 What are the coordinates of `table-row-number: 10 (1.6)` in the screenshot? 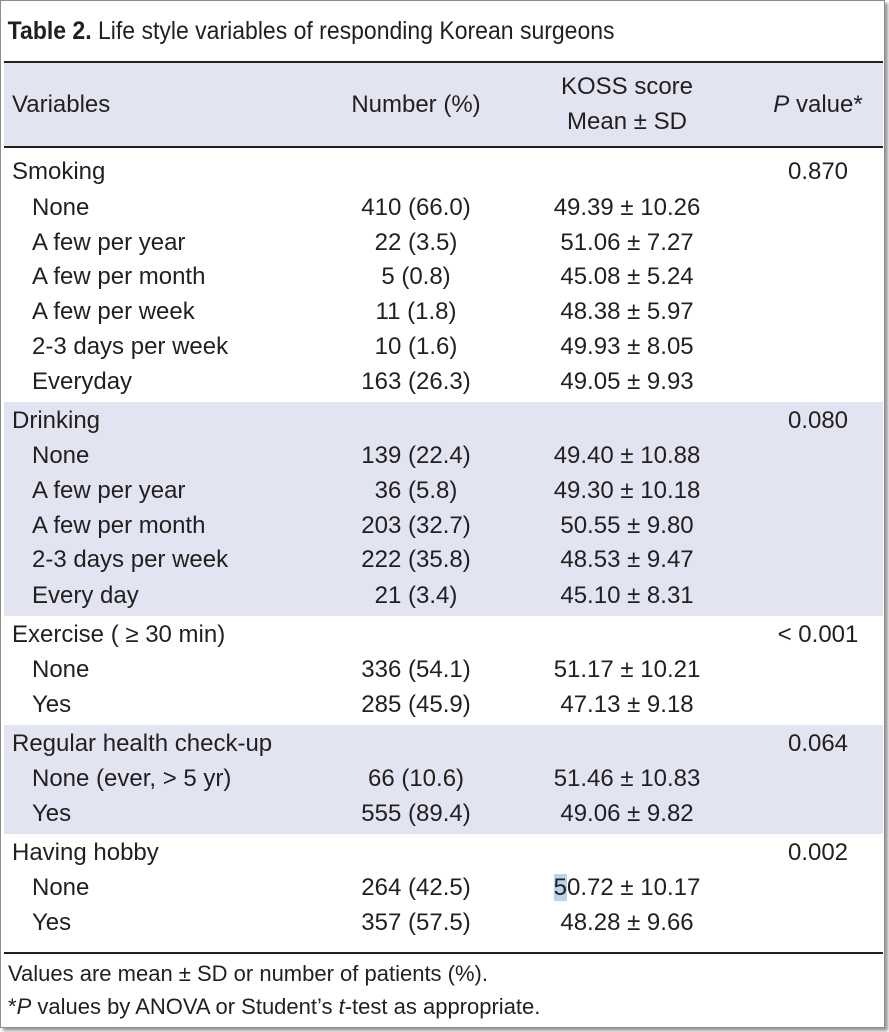 It's located at (416, 346).